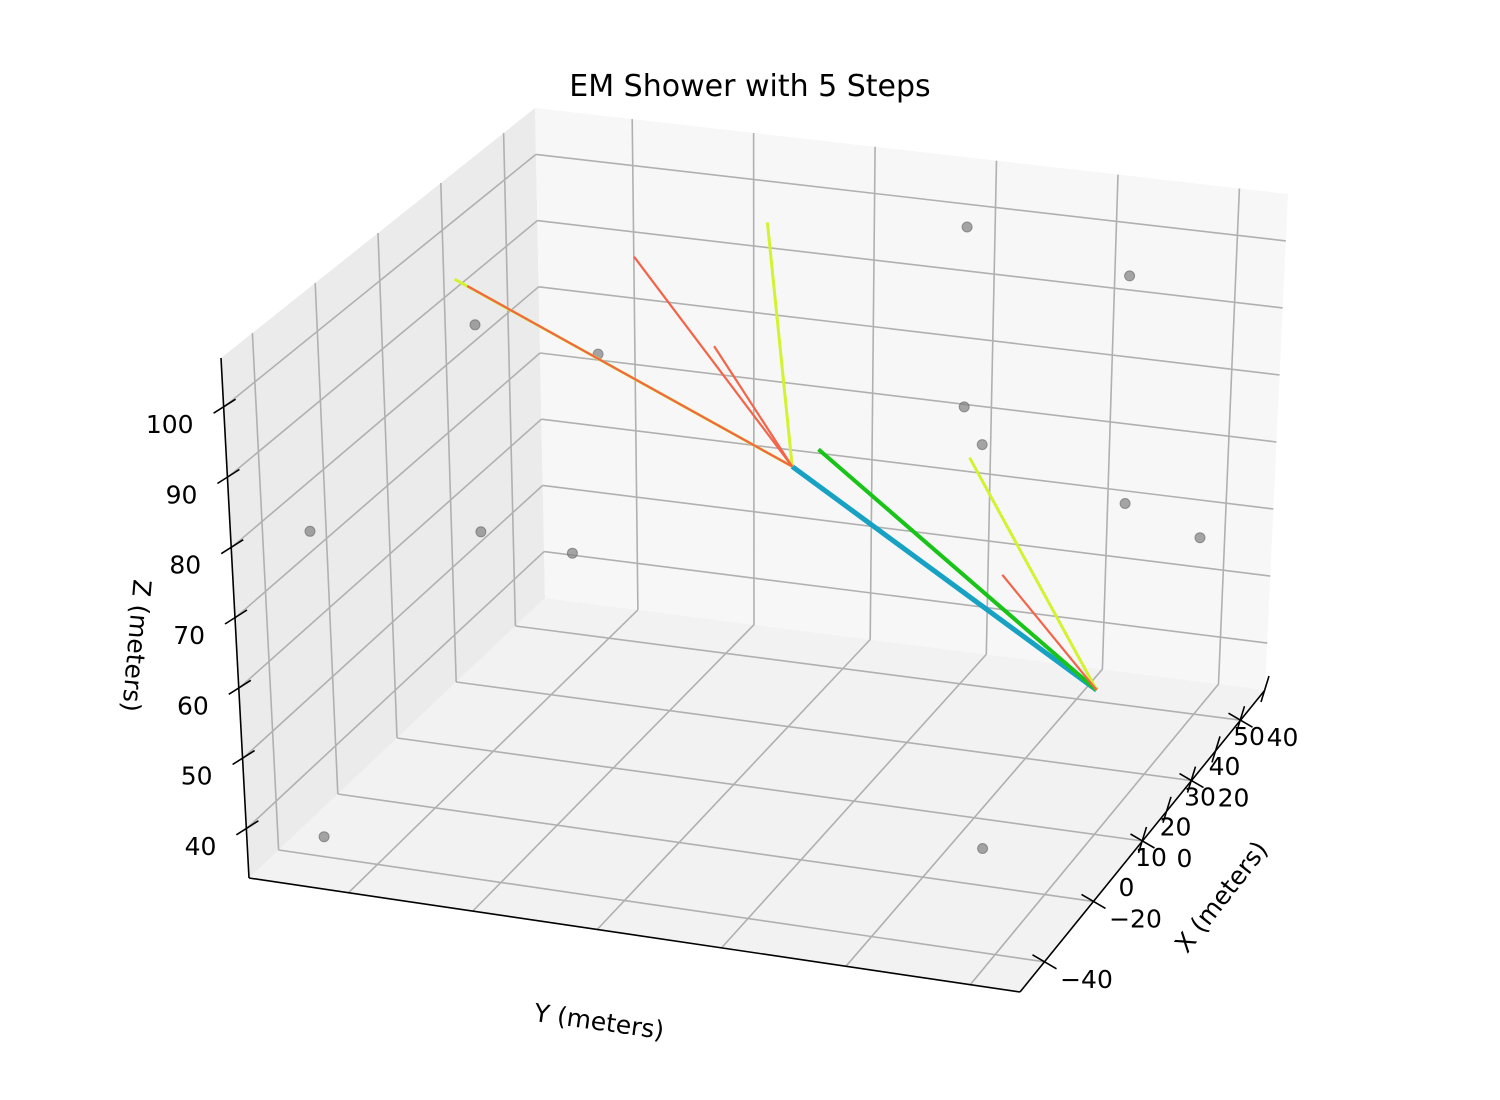  I want to click on y-tick-label: 0, so click(1127, 887).